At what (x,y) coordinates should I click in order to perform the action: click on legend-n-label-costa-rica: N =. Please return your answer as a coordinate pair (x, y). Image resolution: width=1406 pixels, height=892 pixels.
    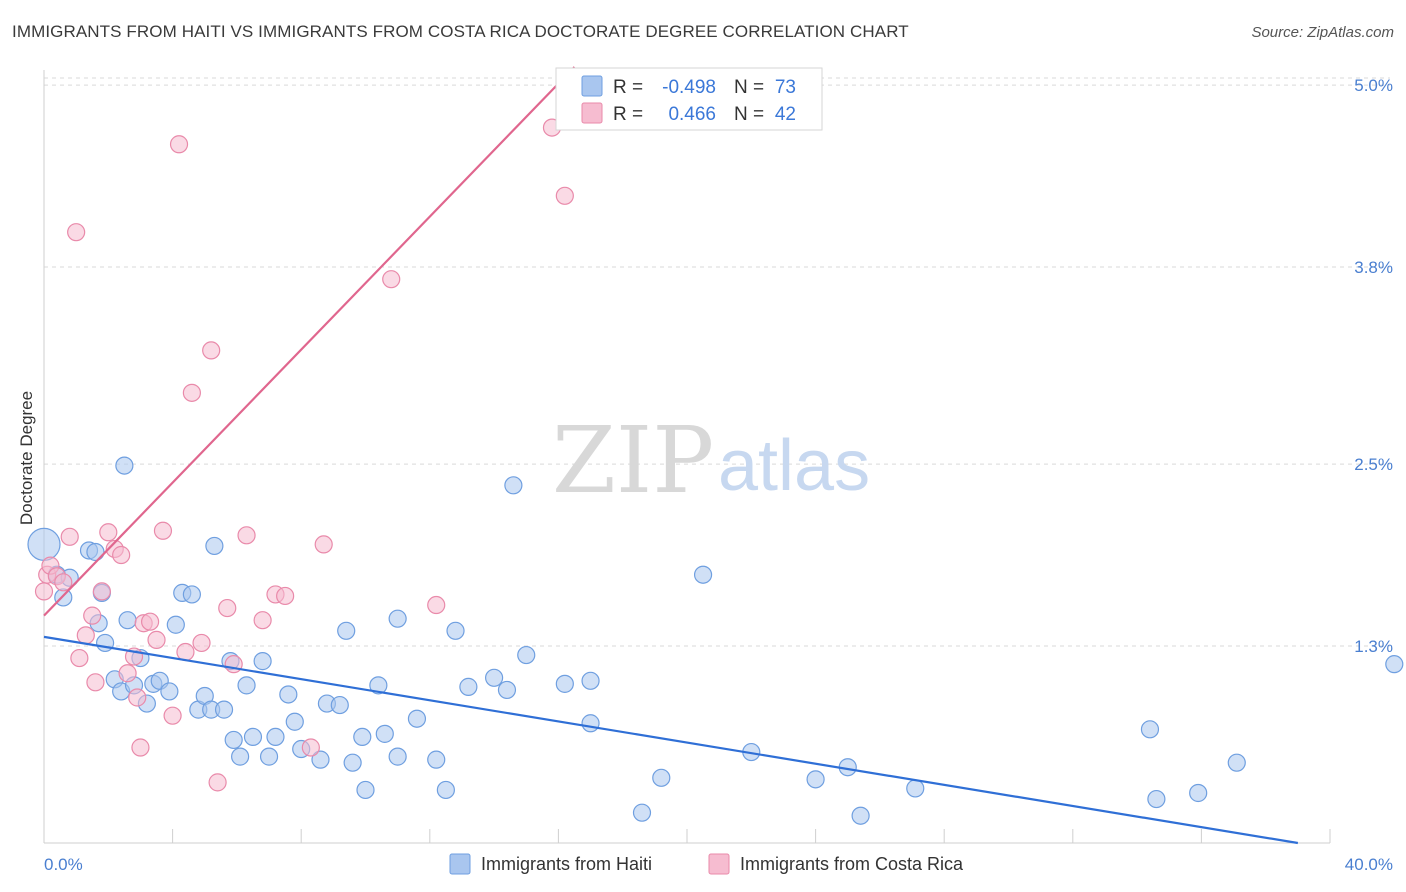
    Looking at the image, I should click on (749, 114).